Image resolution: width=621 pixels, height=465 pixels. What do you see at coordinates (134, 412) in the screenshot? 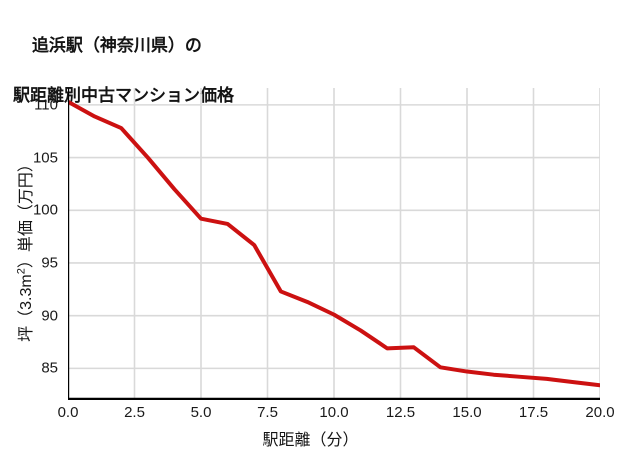
I see `x-tick-label: 2.5` at bounding box center [134, 412].